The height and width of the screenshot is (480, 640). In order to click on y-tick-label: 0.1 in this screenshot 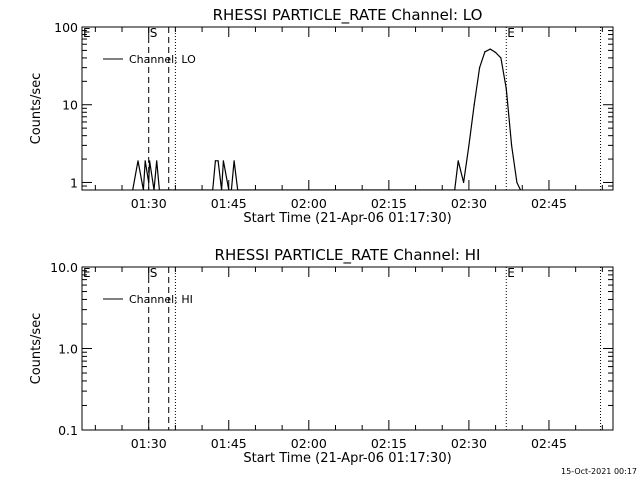, I will do `click(68, 430)`.